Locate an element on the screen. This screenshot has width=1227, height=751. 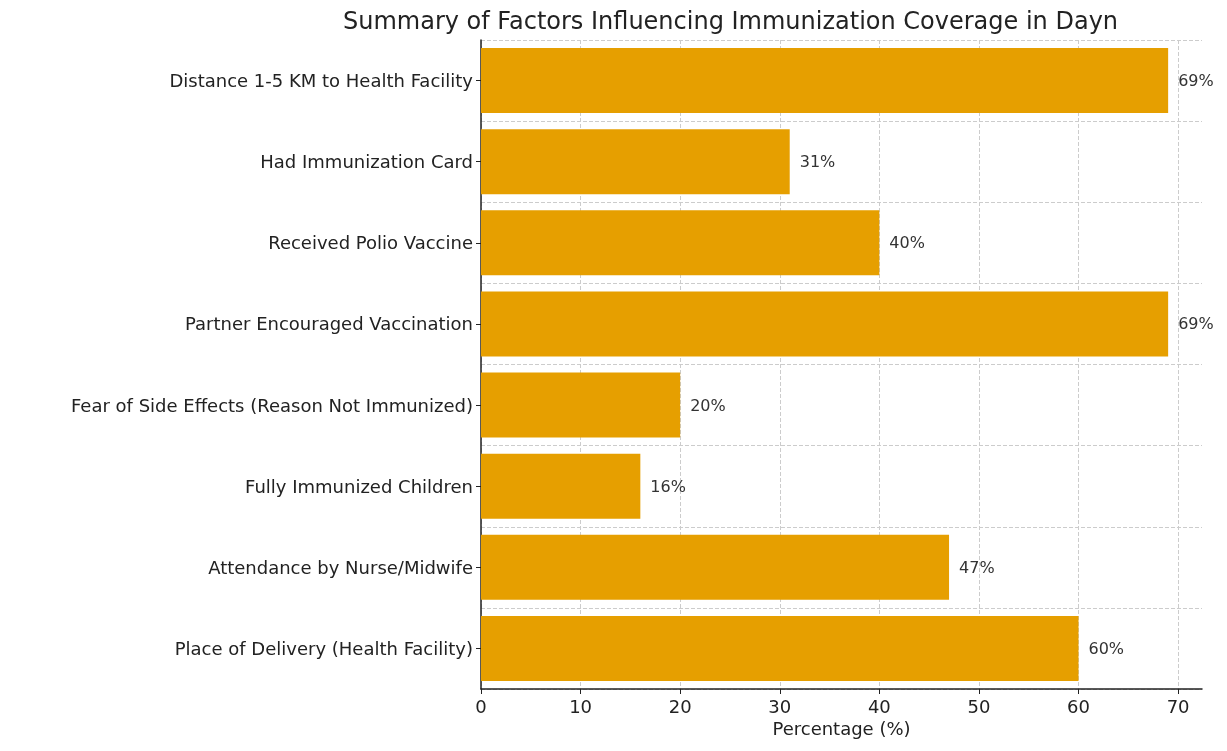
y-tick-label: Partner Encouraged Vaccination is located at coordinates (329, 324).